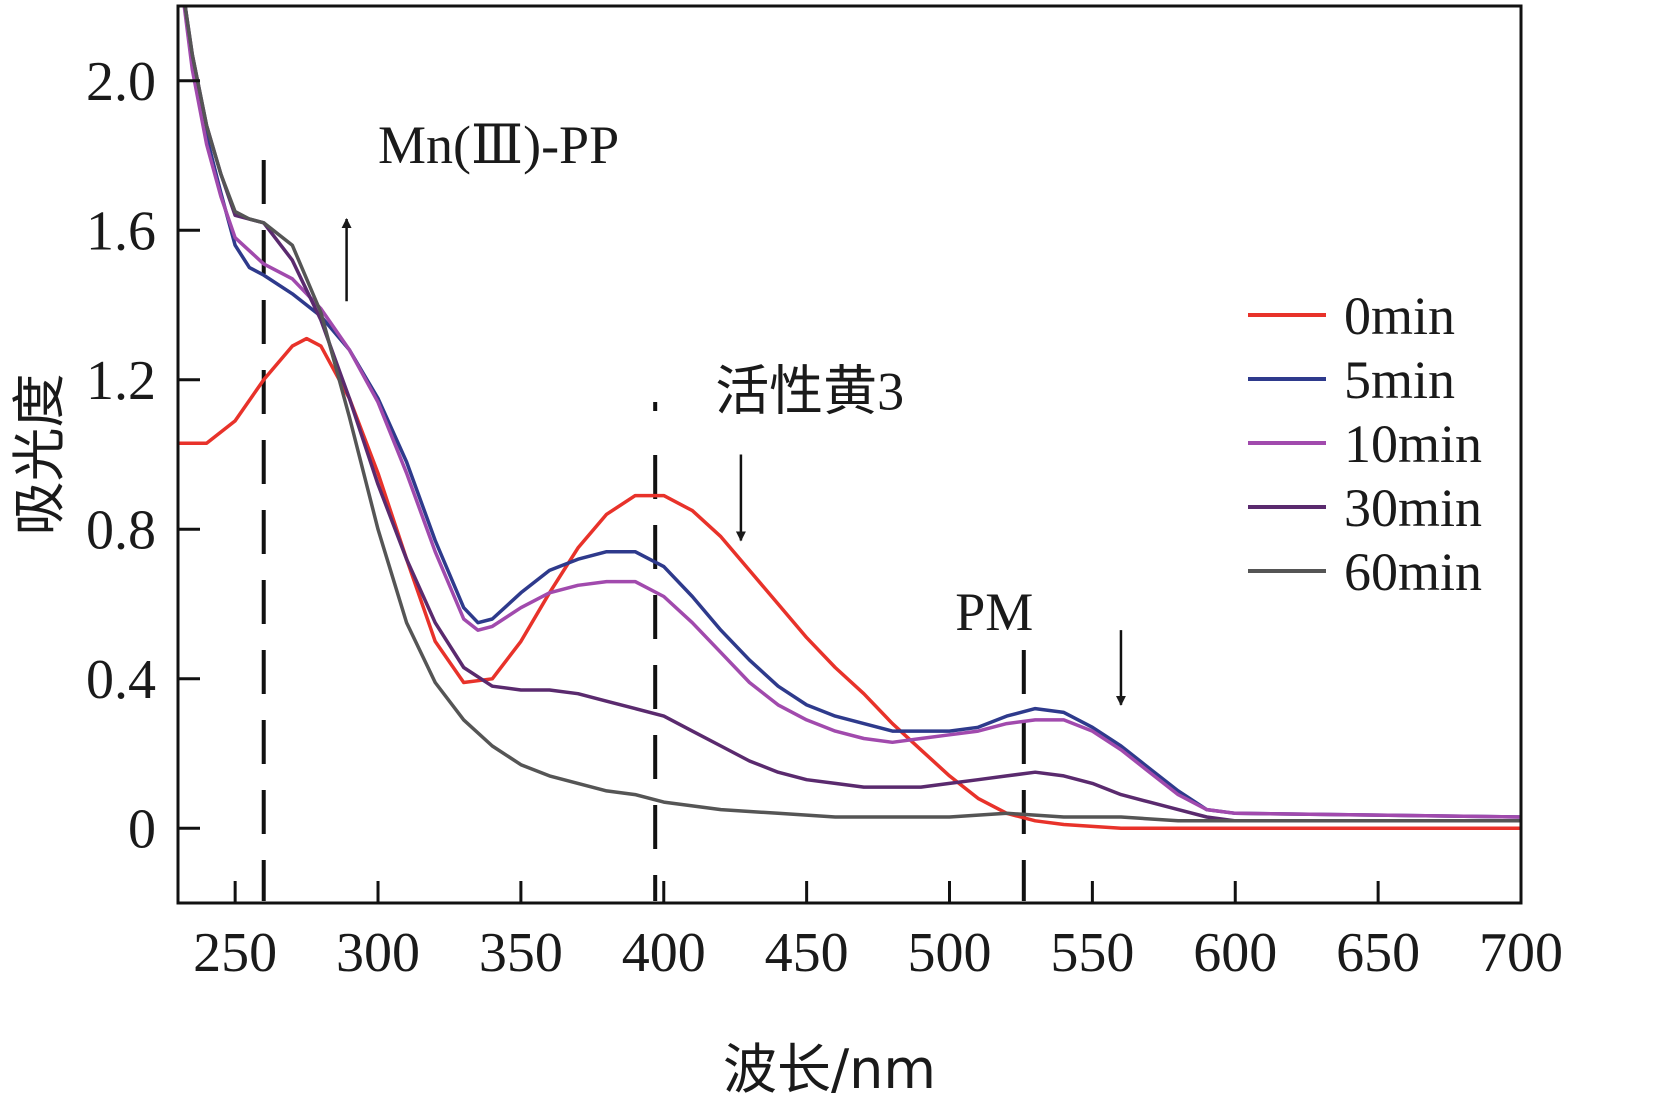  What do you see at coordinates (994, 612) in the screenshot?
I see `annotation-label-2: PM` at bounding box center [994, 612].